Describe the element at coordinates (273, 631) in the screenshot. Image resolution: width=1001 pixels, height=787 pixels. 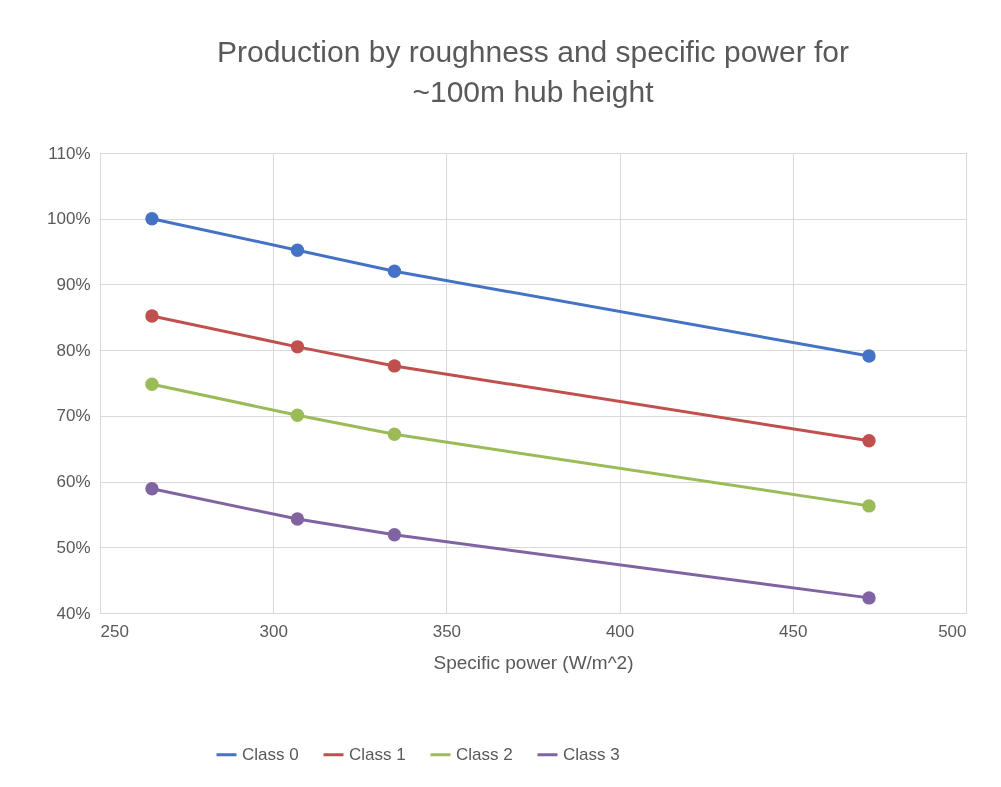
I see `x-tick-label: 300` at that location.